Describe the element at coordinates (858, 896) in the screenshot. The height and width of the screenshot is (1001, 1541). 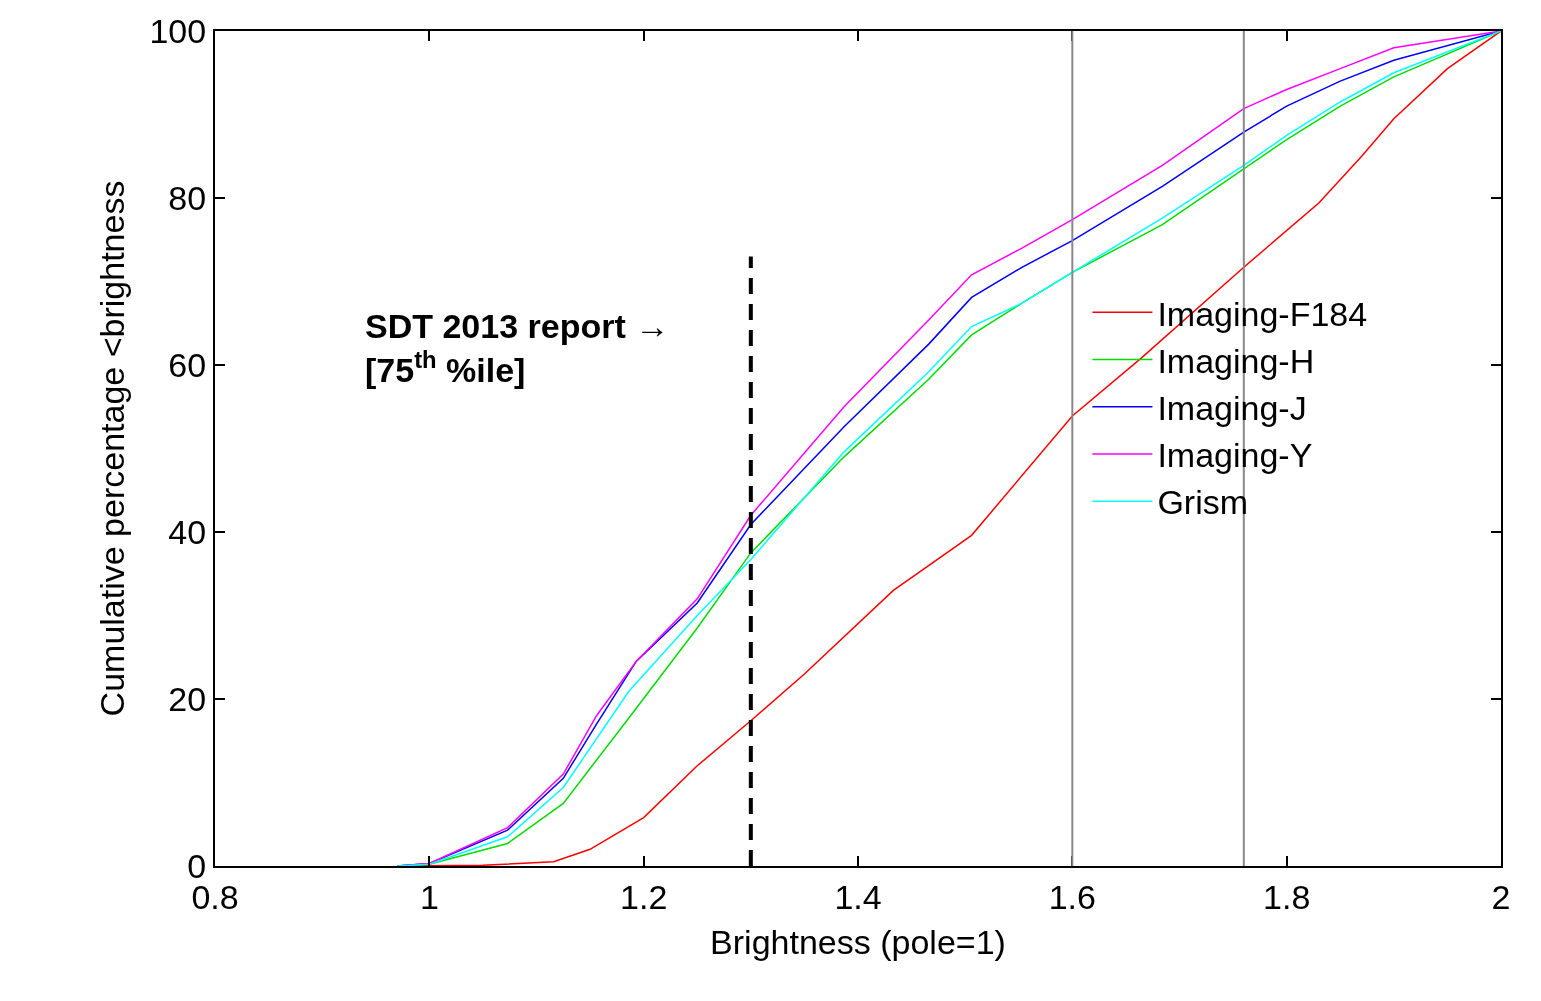
I see `x-tick-label: 1.4` at that location.